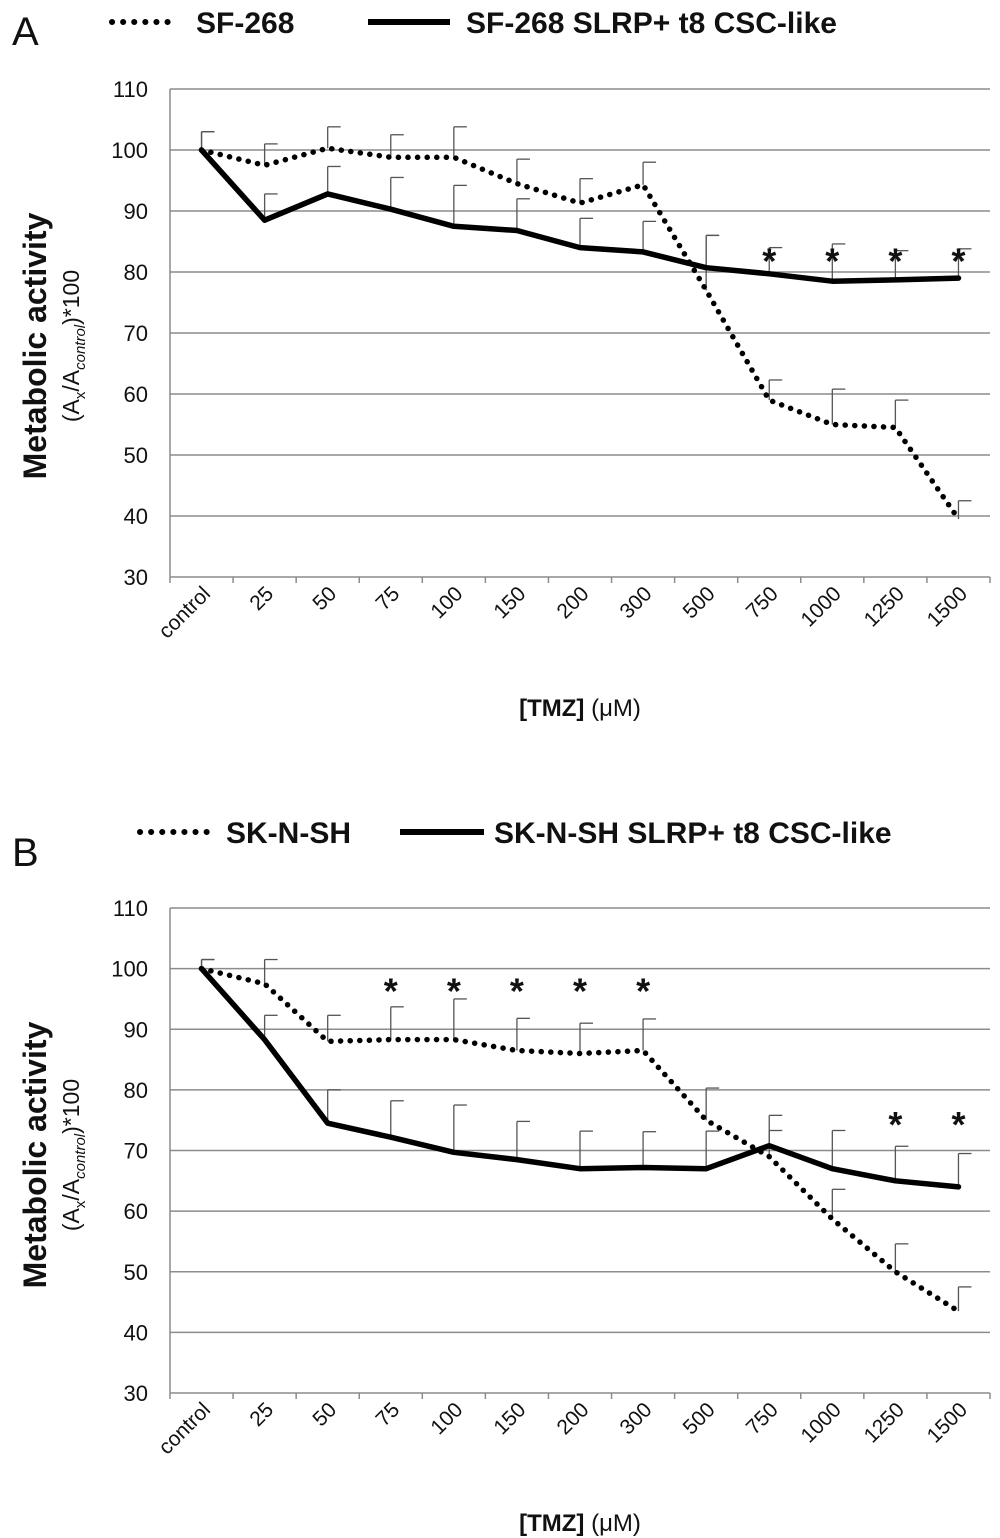  Describe the element at coordinates (693, 833) in the screenshot. I see `legend-label-series-2: SK-N-SH SLRP+ t8 CSC-like` at that location.